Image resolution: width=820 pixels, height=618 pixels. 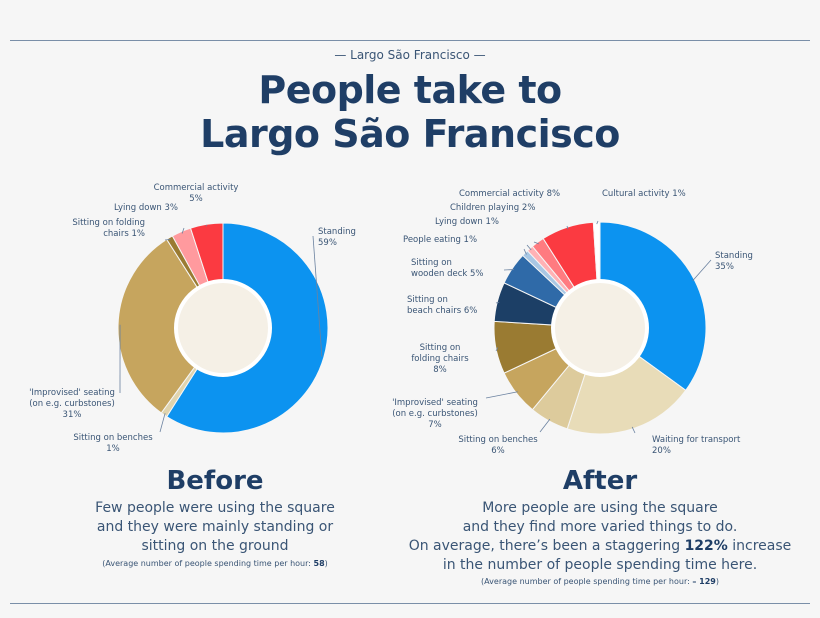 What do you see at coordinates (600, 328) in the screenshot?
I see `after-donut-hole` at bounding box center [600, 328].